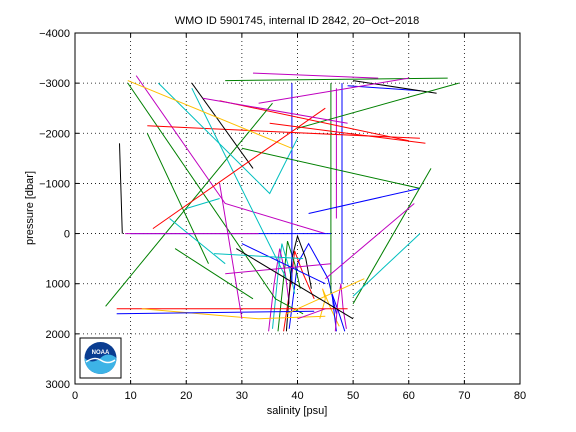 This screenshot has width=576, height=432. What do you see at coordinates (101, 353) in the screenshot?
I see `svg-text: NOAA` at bounding box center [101, 353].